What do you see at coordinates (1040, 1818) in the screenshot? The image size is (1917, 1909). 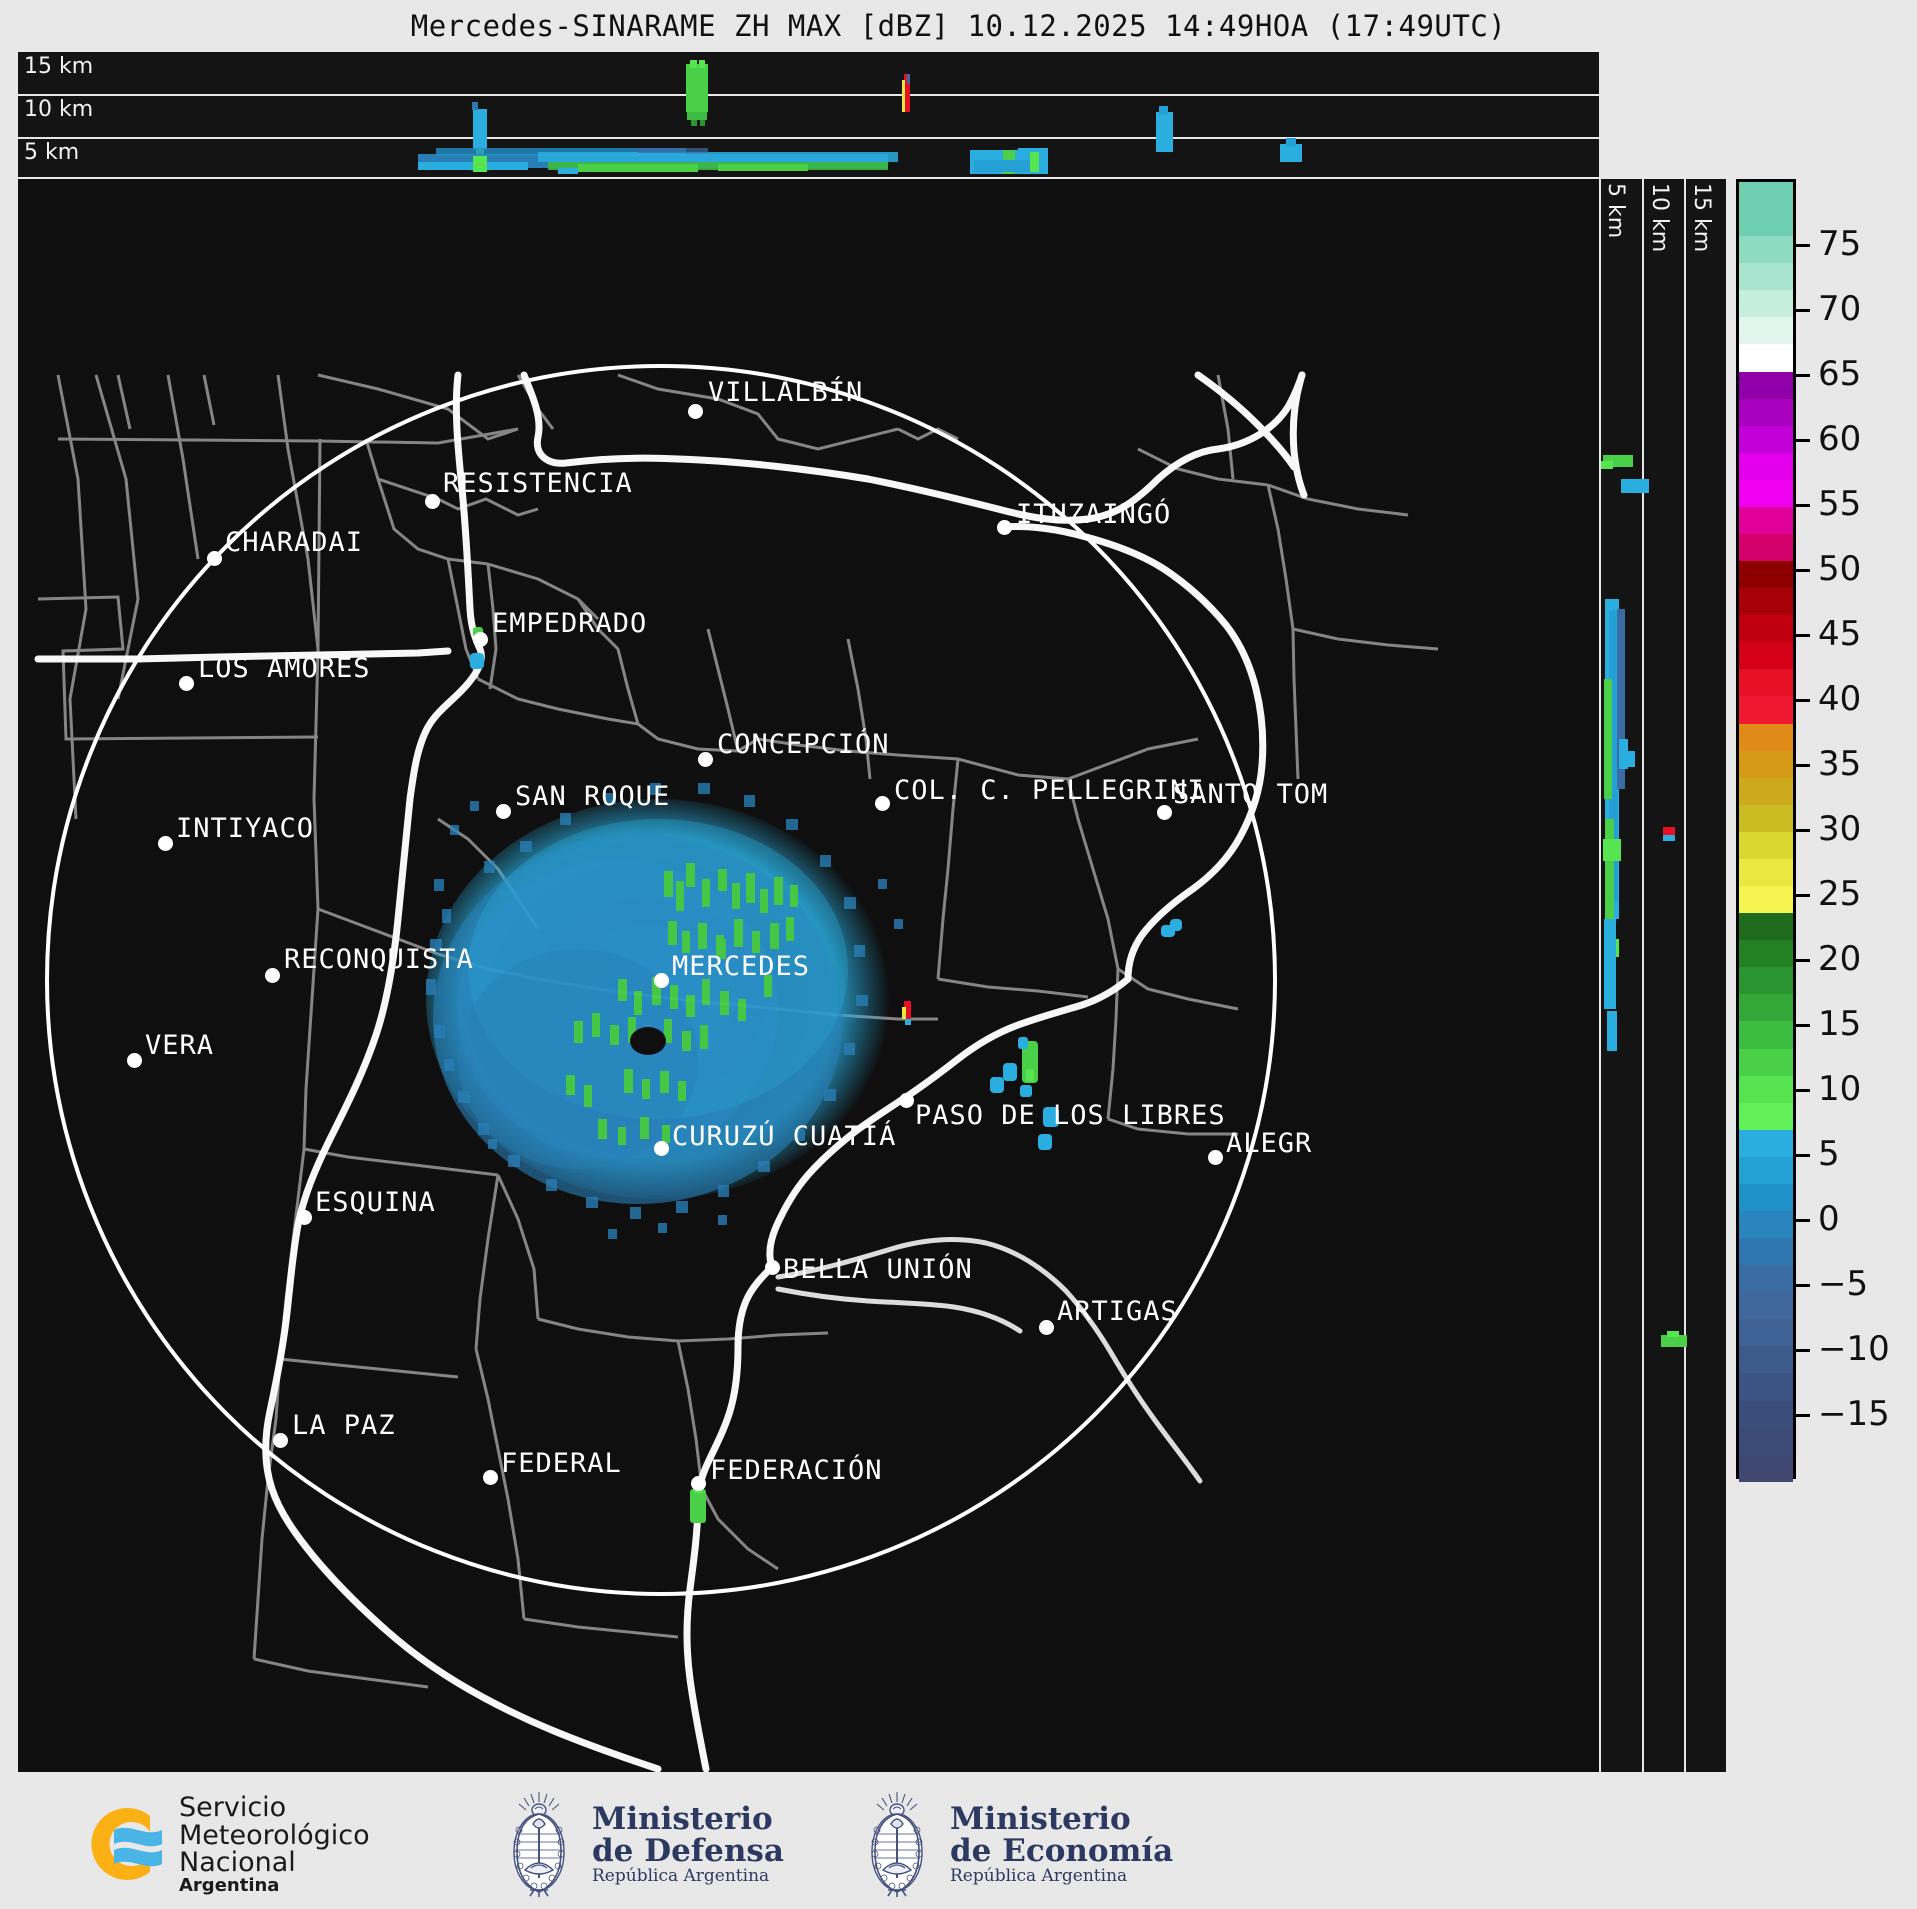 I see `economia-line-1: Ministerio` at bounding box center [1040, 1818].